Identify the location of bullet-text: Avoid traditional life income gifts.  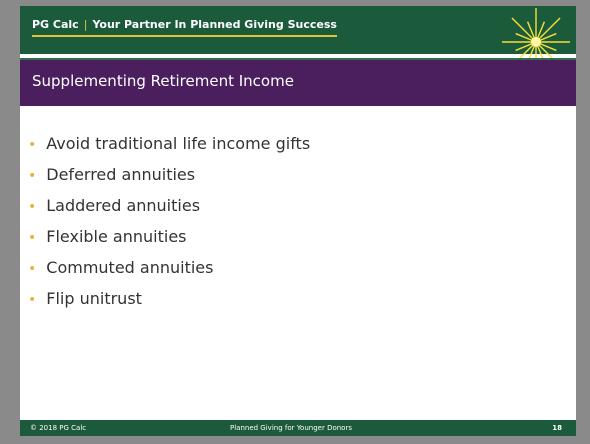
(178, 143).